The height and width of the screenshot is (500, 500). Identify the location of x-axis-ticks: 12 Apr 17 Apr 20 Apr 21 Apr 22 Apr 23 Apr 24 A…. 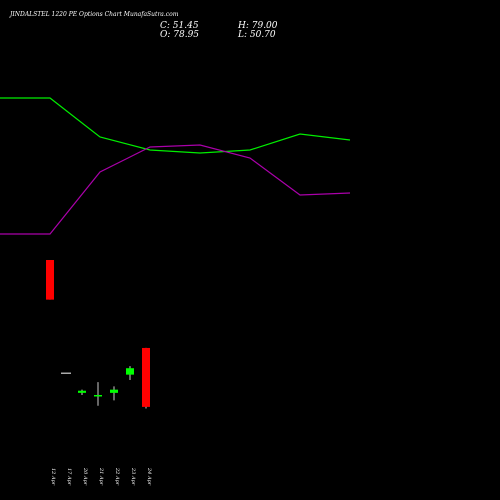
(101, 476).